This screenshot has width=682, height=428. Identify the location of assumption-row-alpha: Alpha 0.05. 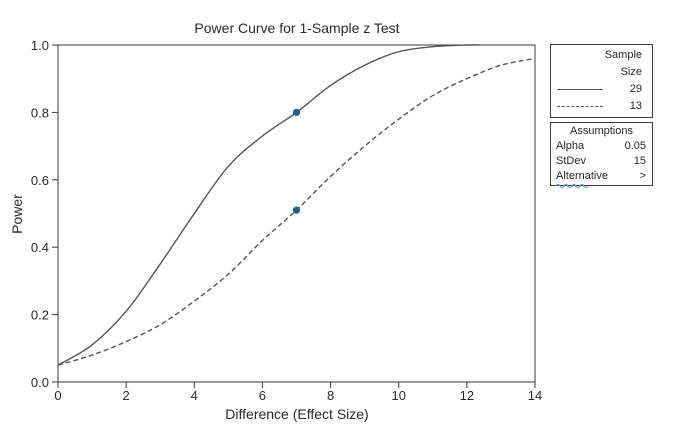
(601, 146).